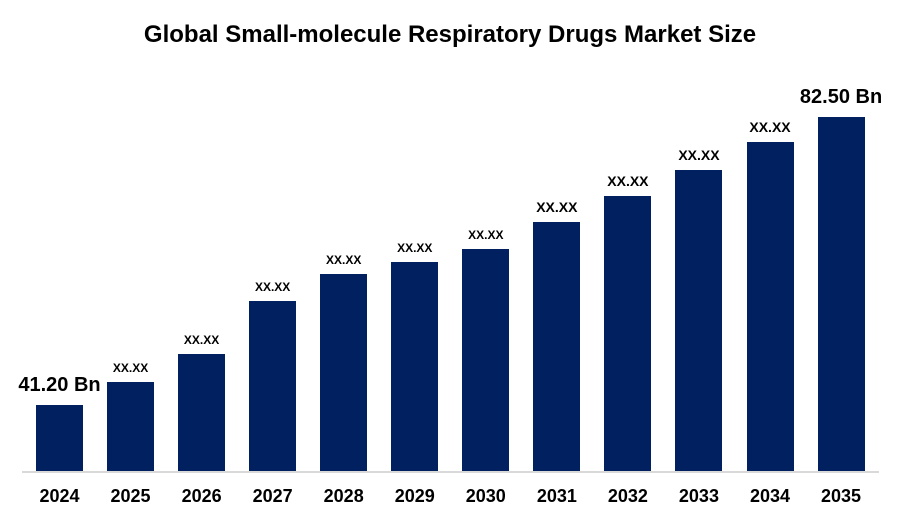 This screenshot has height=525, width=900. What do you see at coordinates (699, 155) in the screenshot?
I see `bar-value-label-2033: XX.XX` at bounding box center [699, 155].